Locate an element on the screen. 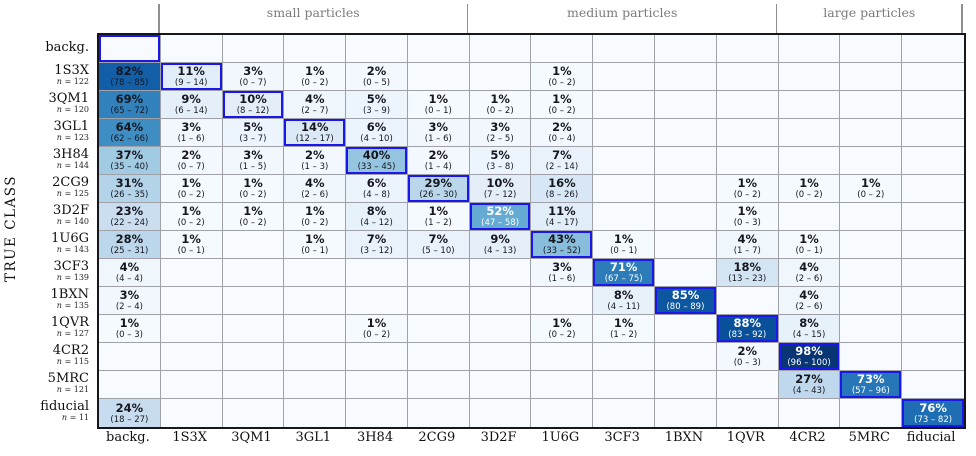  matrix-cell: 7% (2 – 14) is located at coordinates (562, 161).